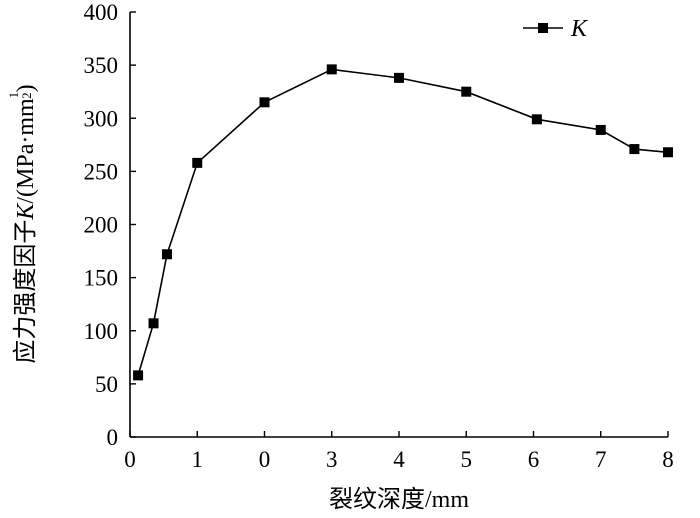  I want to click on y-tick-label: 350, so click(101, 65).